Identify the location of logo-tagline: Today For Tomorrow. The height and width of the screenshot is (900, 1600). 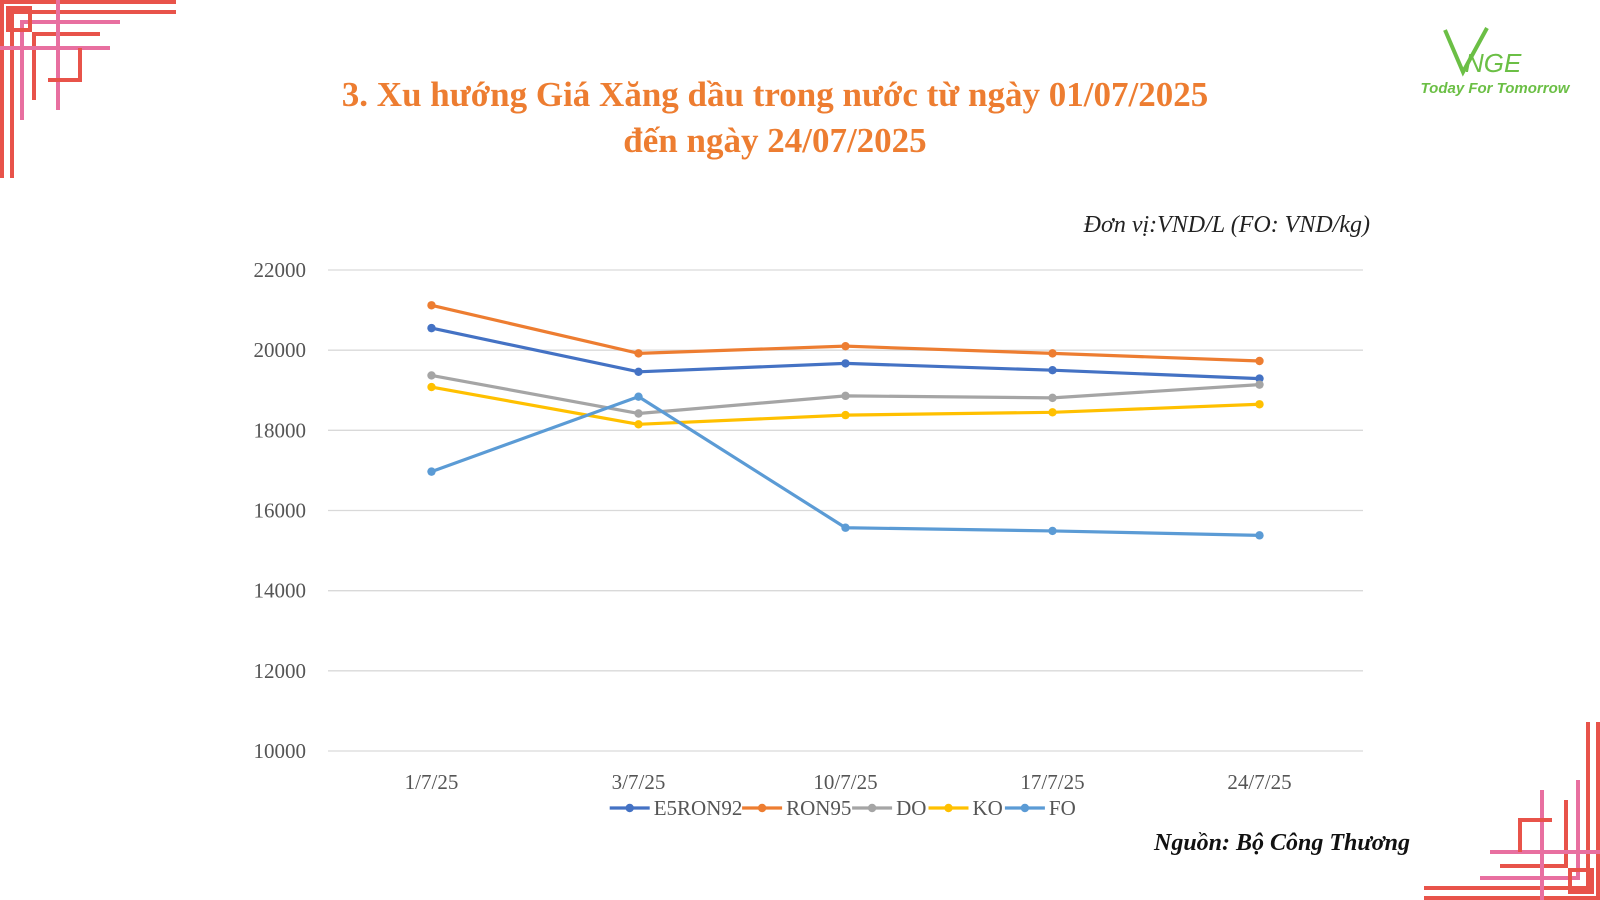
(1495, 88).